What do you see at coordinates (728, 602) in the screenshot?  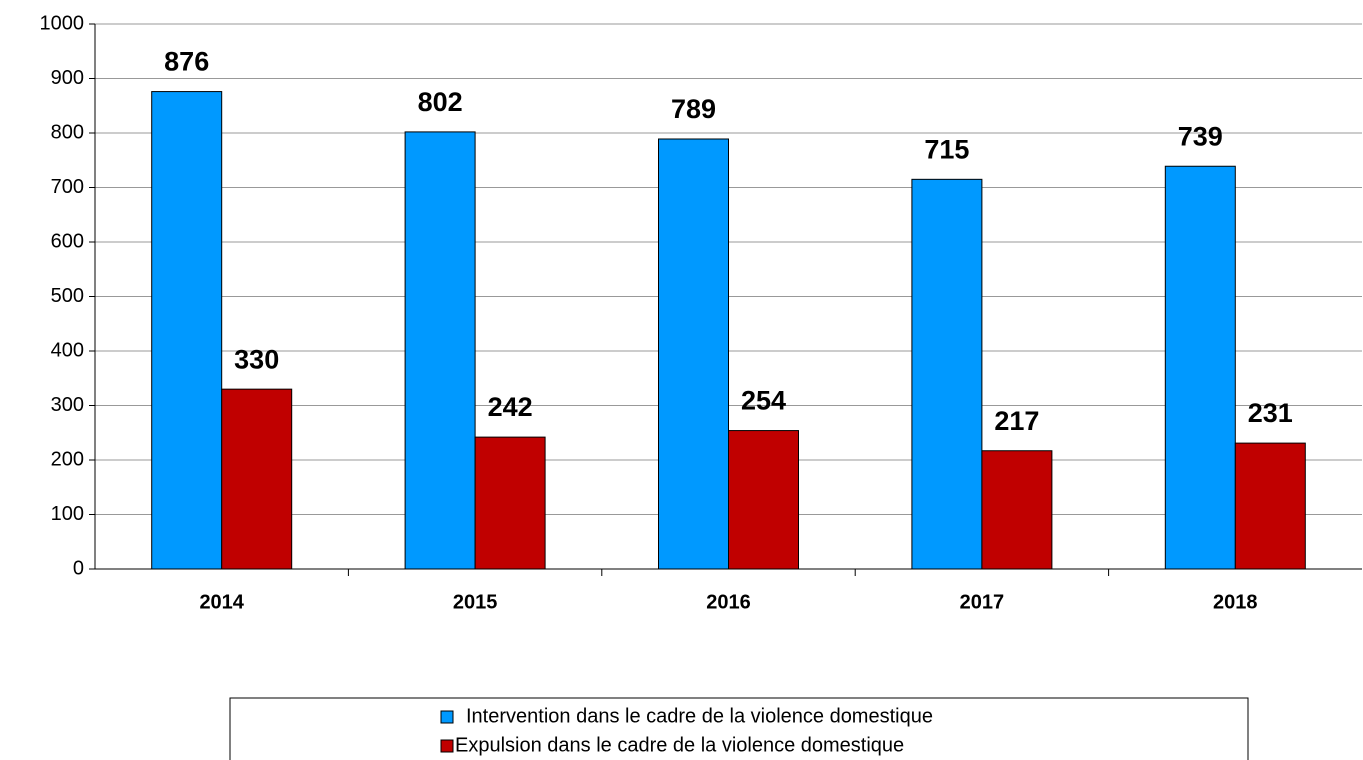 I see `x-tick-label: 2016` at bounding box center [728, 602].